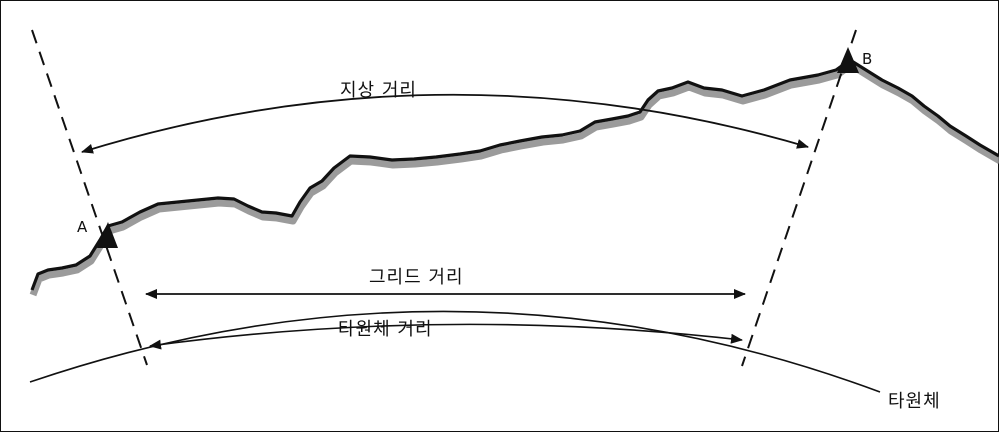 The image size is (999, 432). I want to click on plumb-line-b, so click(799, 198).